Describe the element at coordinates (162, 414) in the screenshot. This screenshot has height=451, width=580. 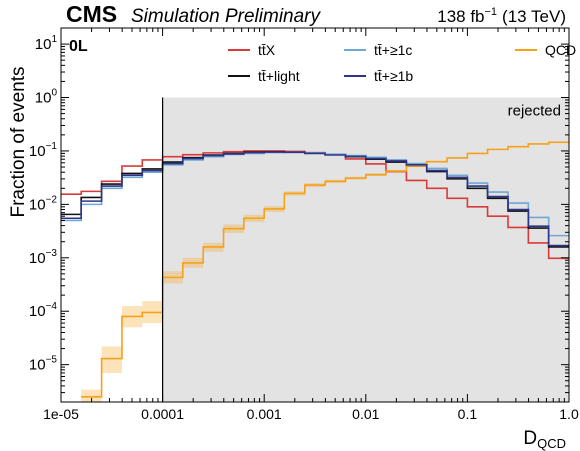
I see `x-tick-label: 0.0001` at that location.